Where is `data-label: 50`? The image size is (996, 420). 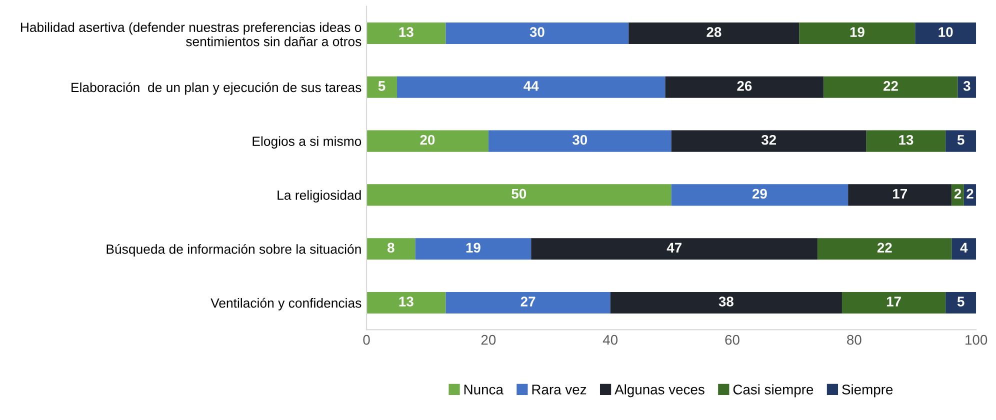
data-label: 50 is located at coordinates (519, 193).